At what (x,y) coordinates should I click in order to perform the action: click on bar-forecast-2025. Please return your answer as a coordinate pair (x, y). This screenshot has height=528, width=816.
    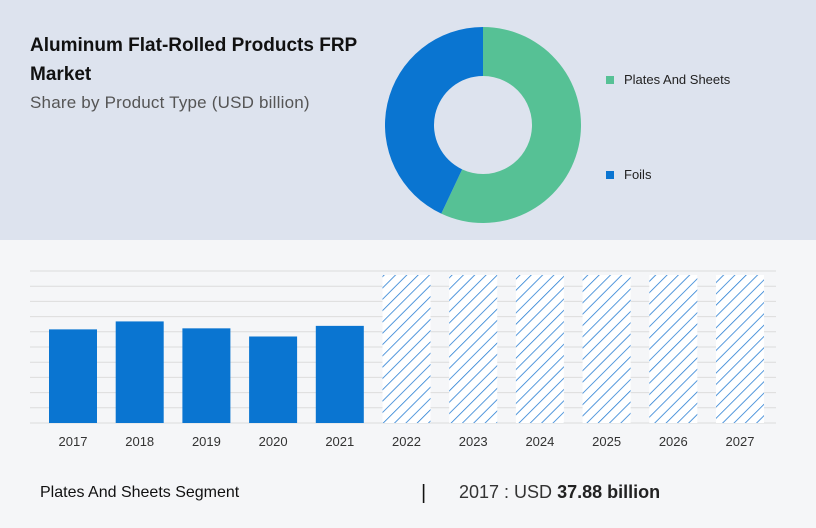
    Looking at the image, I should click on (606, 349).